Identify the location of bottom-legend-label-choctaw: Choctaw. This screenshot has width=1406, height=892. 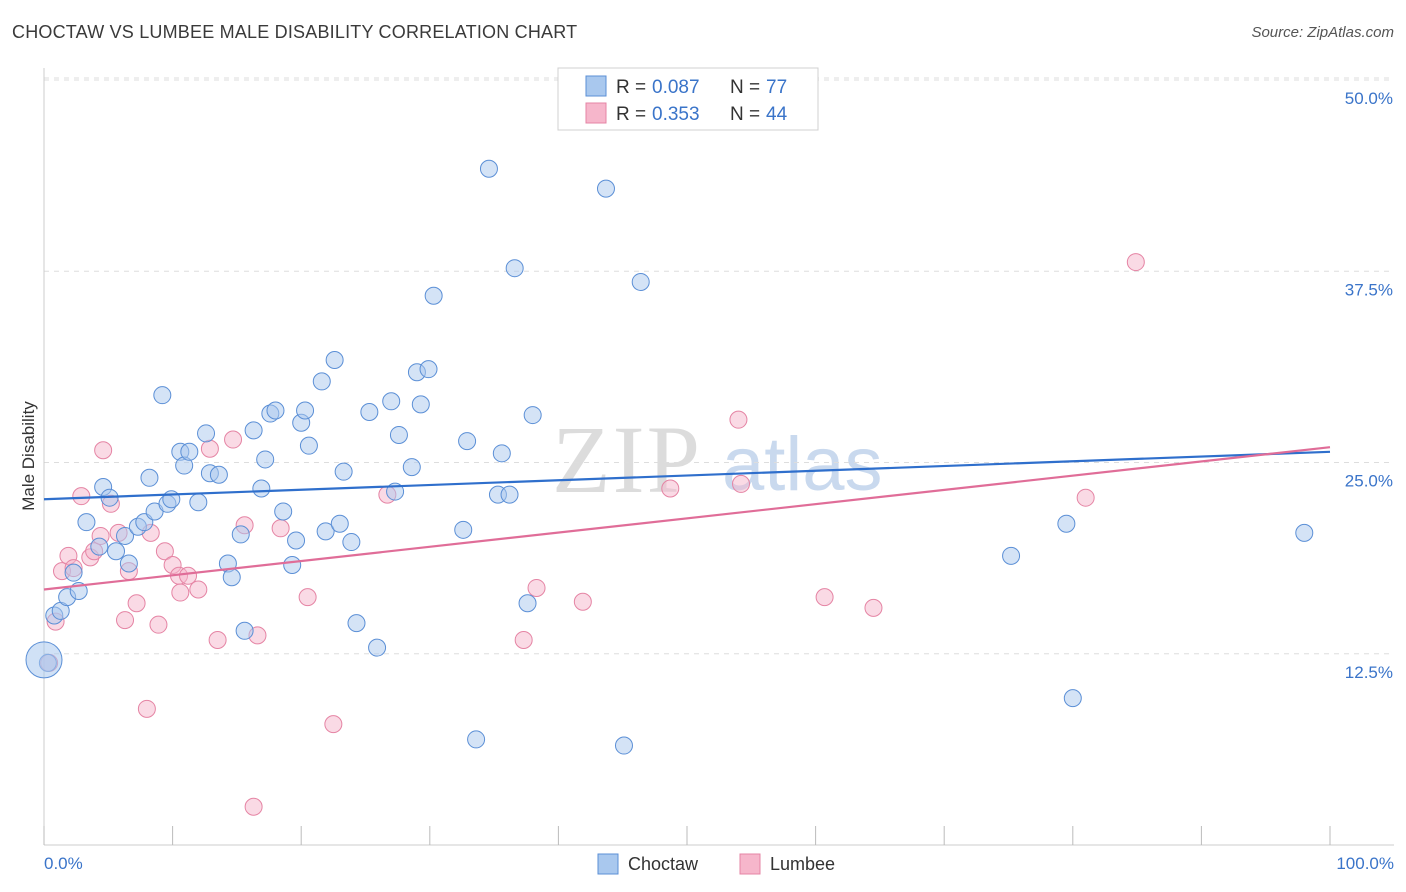
(663, 864).